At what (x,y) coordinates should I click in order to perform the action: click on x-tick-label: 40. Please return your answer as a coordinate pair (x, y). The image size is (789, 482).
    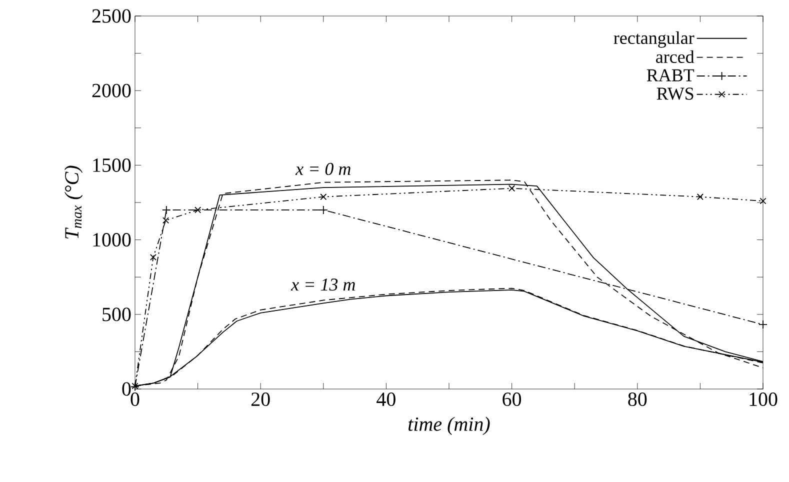
    Looking at the image, I should click on (386, 399).